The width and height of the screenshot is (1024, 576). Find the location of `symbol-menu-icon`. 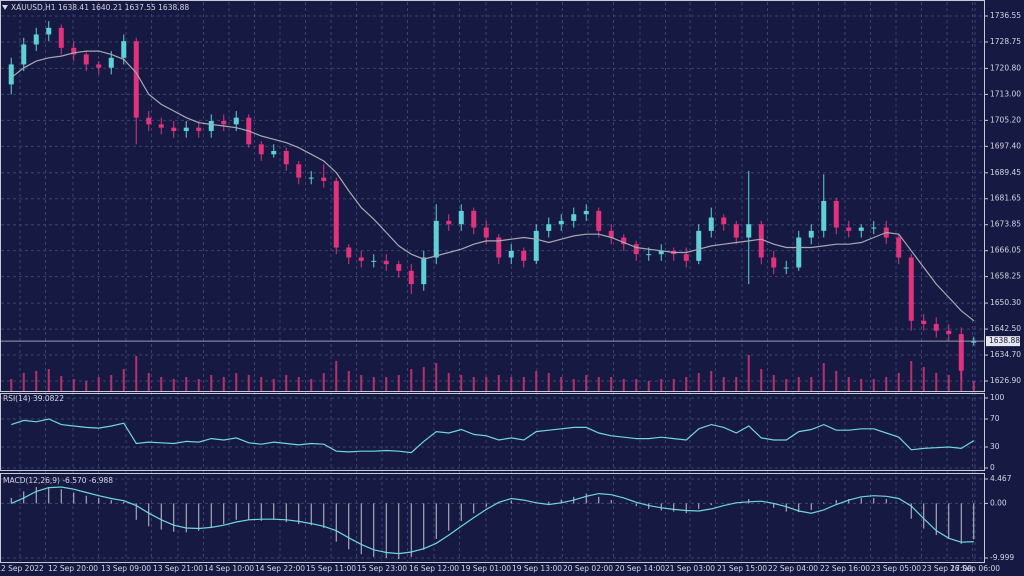

symbol-menu-icon is located at coordinates (5, 7).